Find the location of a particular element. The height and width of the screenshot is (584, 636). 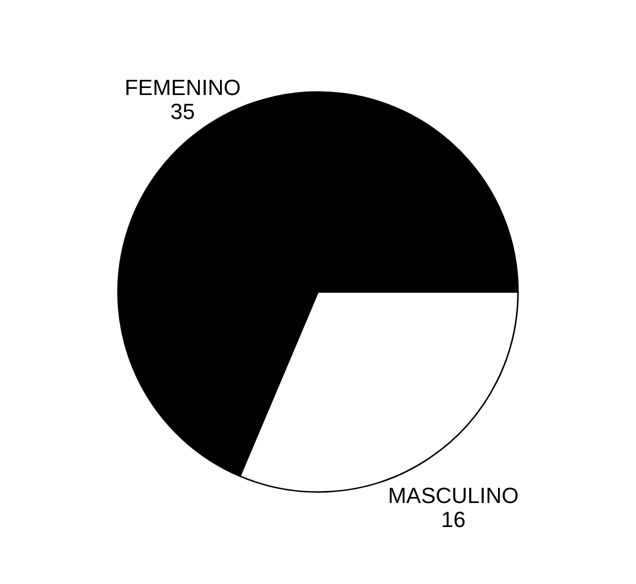

slice-label: MASCULINO is located at coordinates (453, 495).